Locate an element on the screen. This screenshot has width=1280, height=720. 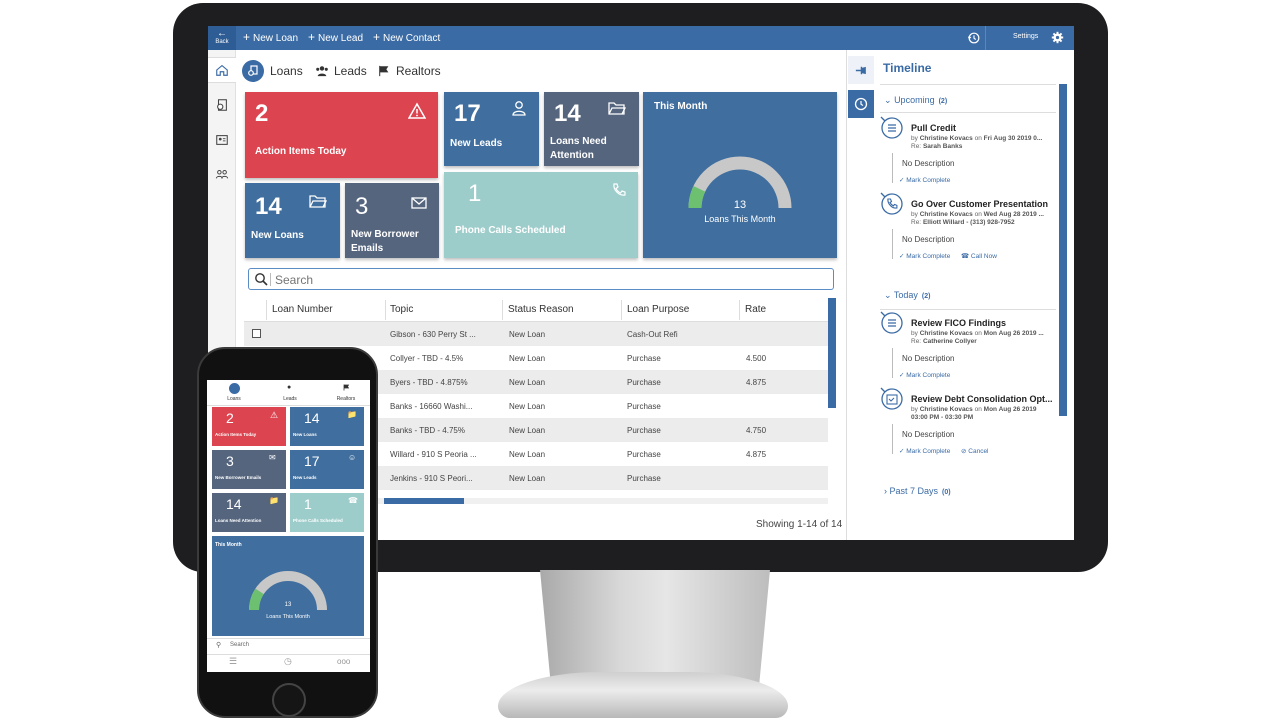
group-upcoming: ⌄ Upcoming (2) is located at coordinates (915, 100).